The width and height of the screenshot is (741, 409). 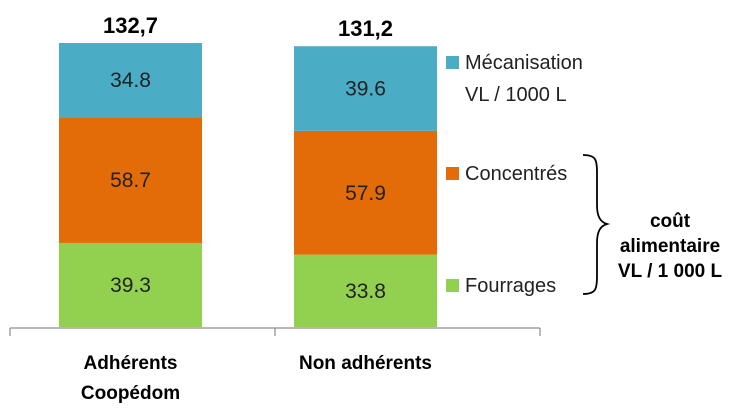 I want to click on category-label: Coopédom, so click(x=130, y=393).